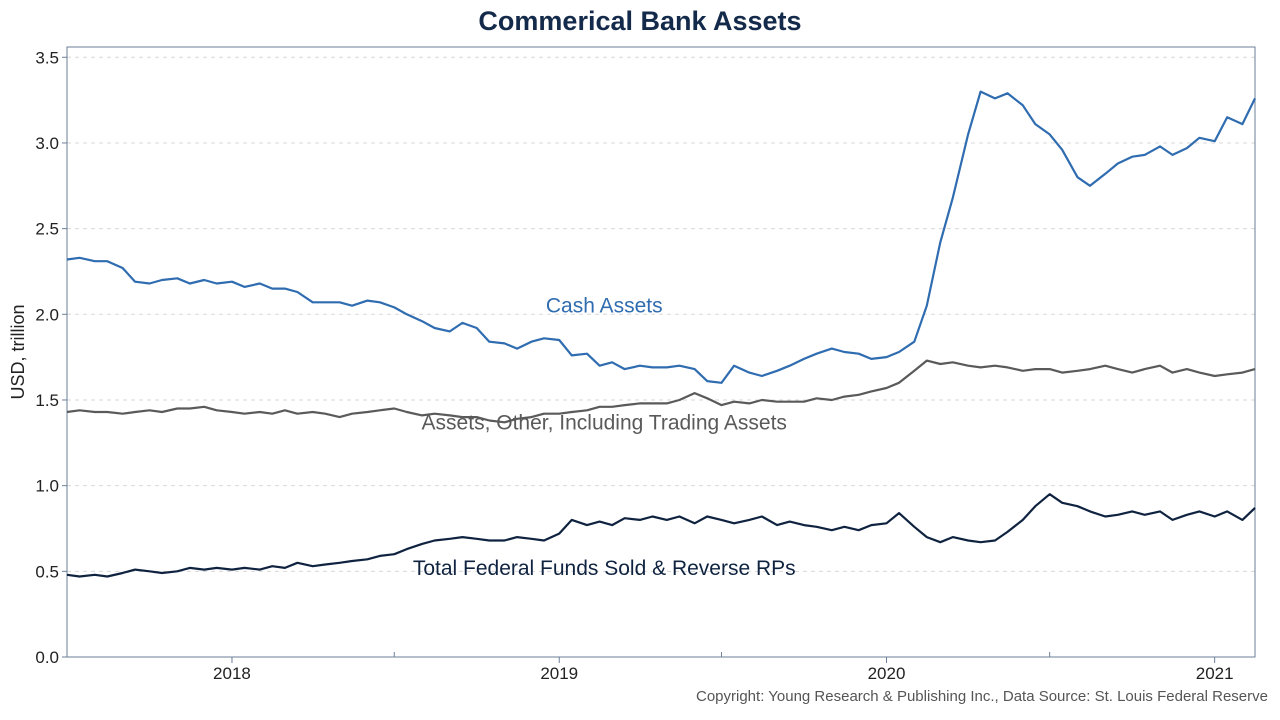 The image size is (1280, 720). Describe the element at coordinates (47, 314) in the screenshot. I see `y-tick-label: 2.0` at that location.